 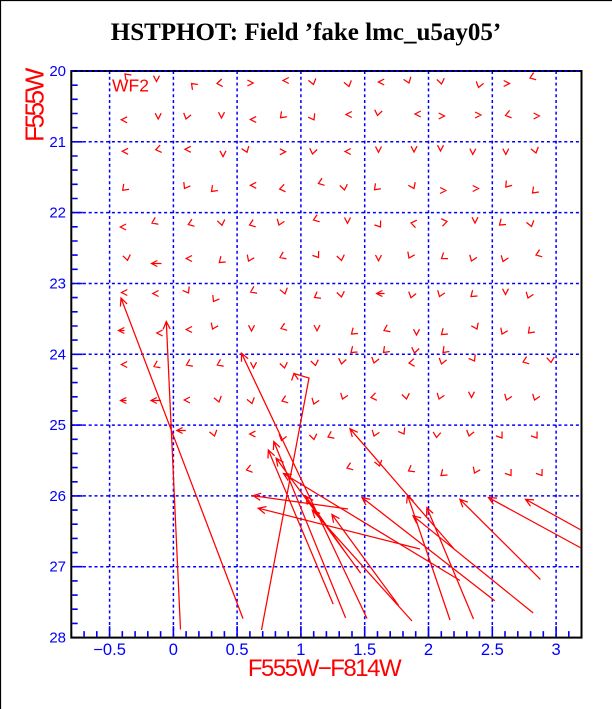 What do you see at coordinates (109, 650) in the screenshot?
I see `svg-text: −0.5` at bounding box center [109, 650].